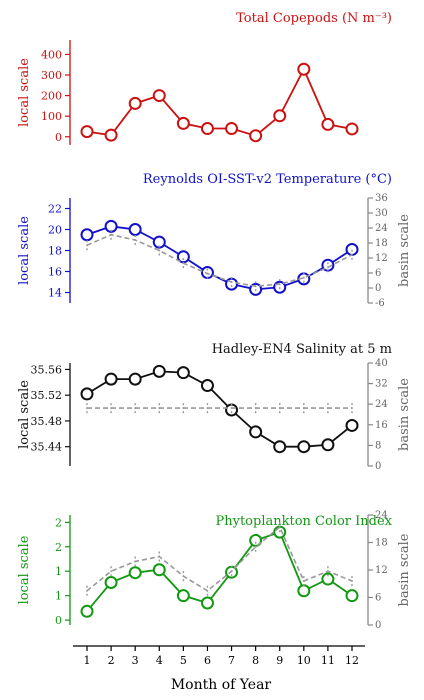 The height and width of the screenshot is (700, 424). Describe the element at coordinates (55, 293) in the screenshot. I see `left-tick-label: 14` at that location.